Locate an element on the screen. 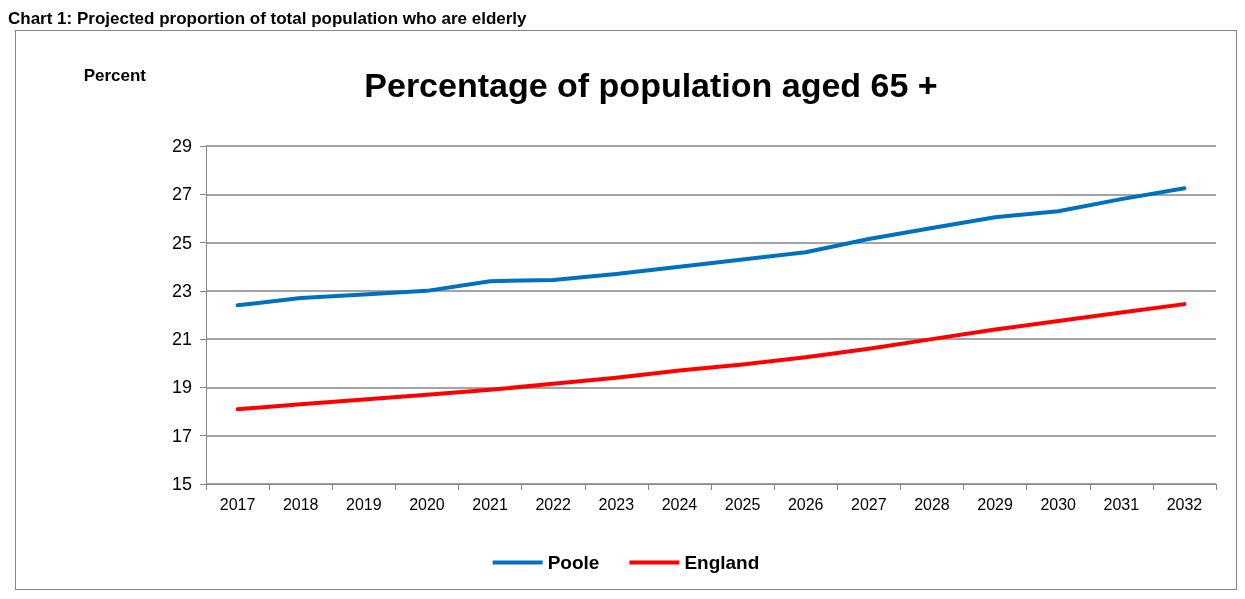  x-tick-label: 2031 is located at coordinates (1121, 504).